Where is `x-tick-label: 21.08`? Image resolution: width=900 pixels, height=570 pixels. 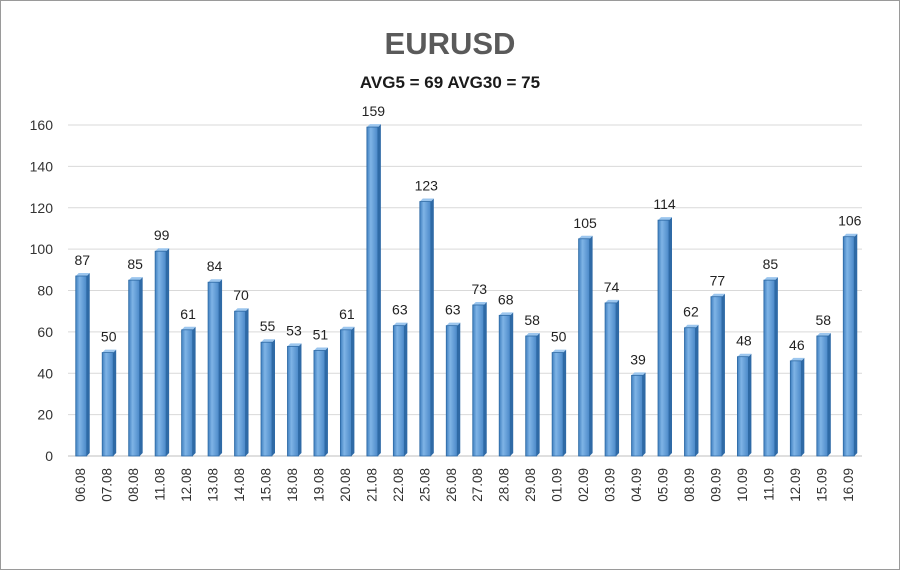
x-tick-label: 21.08 is located at coordinates (371, 485).